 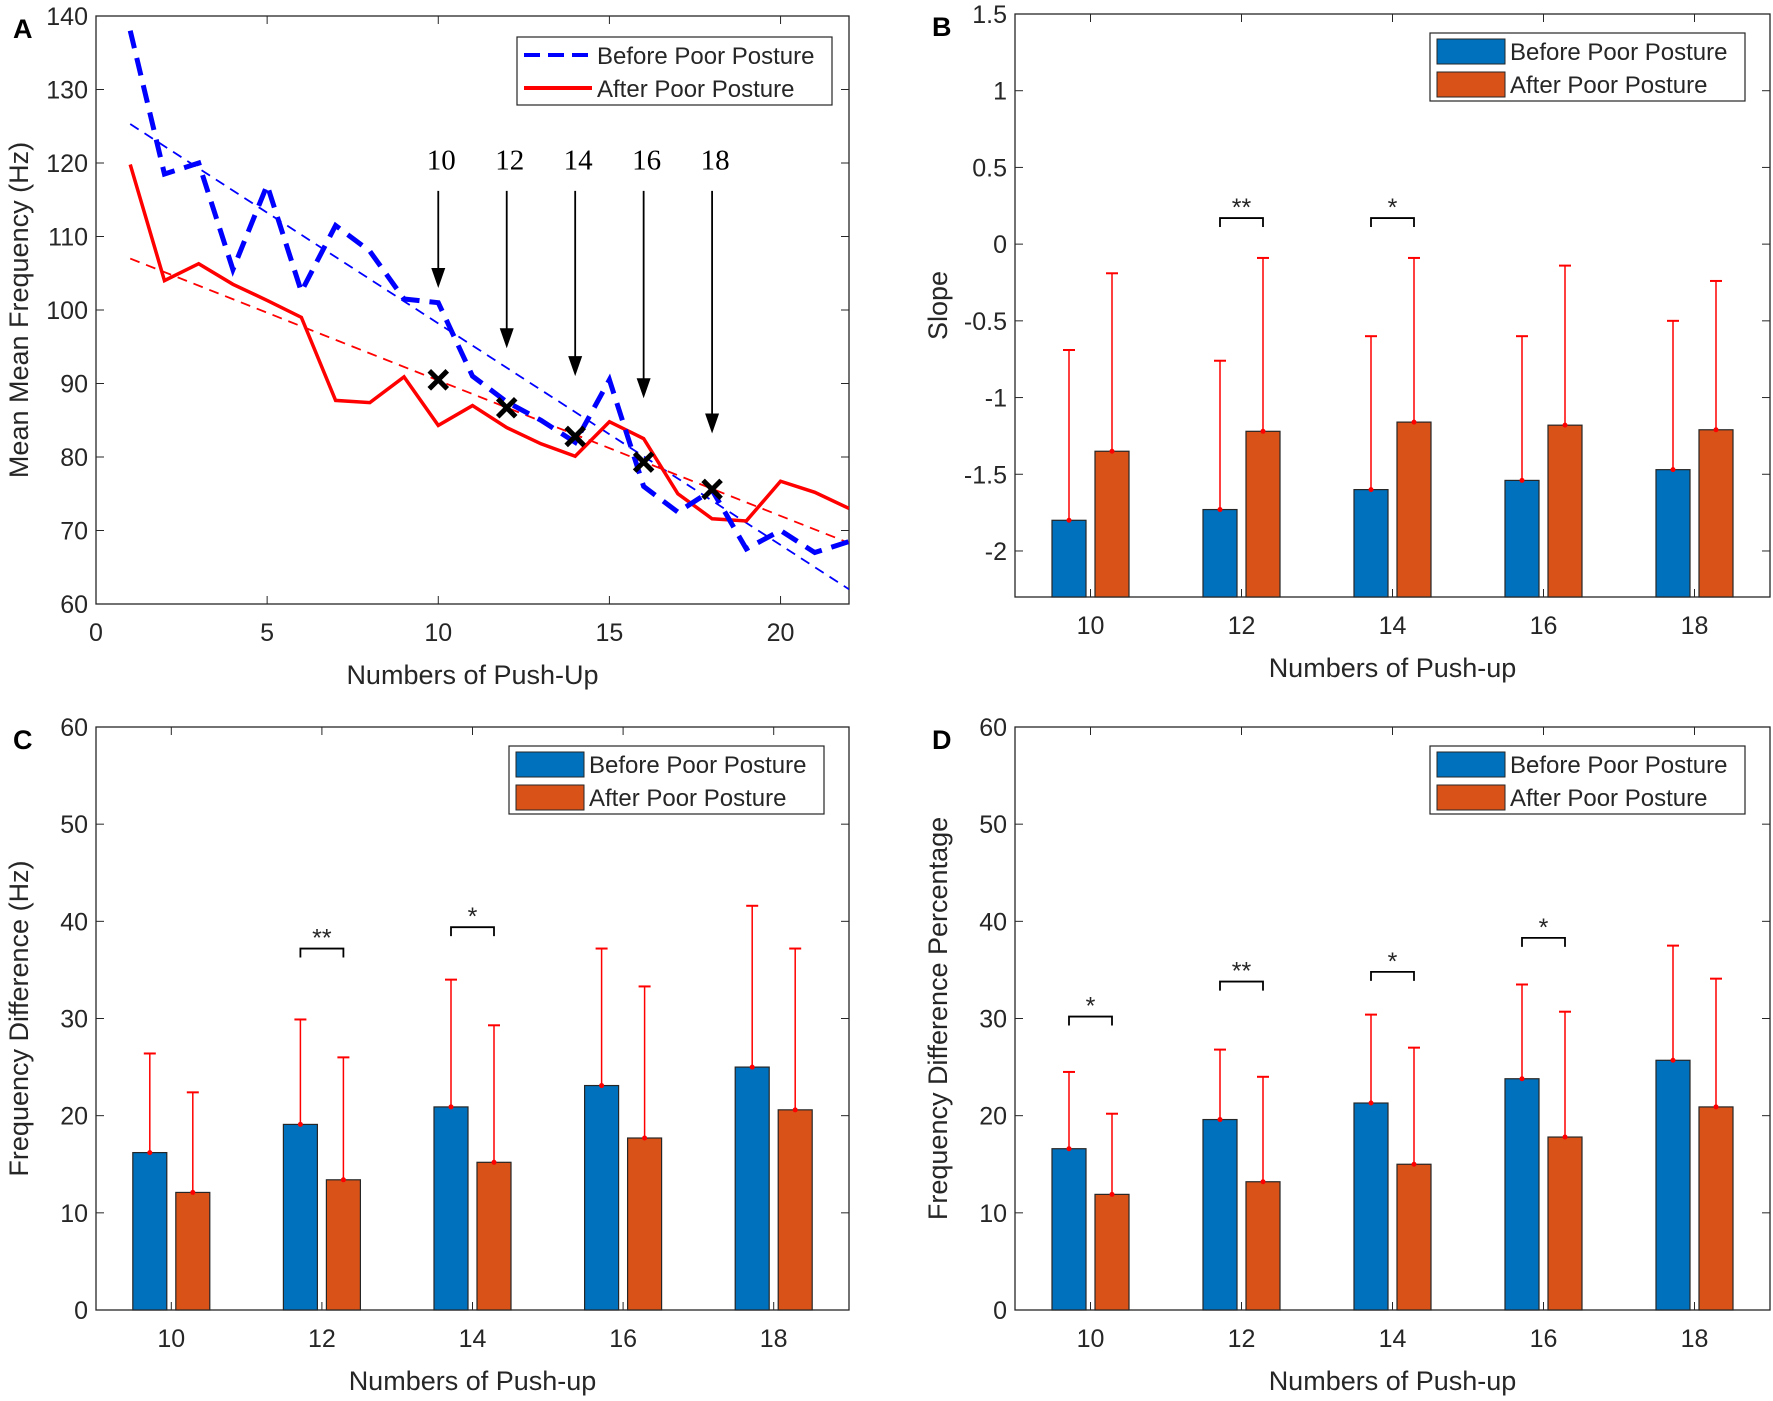 I want to click on y-tick-label: 80, so click(x=74, y=458).